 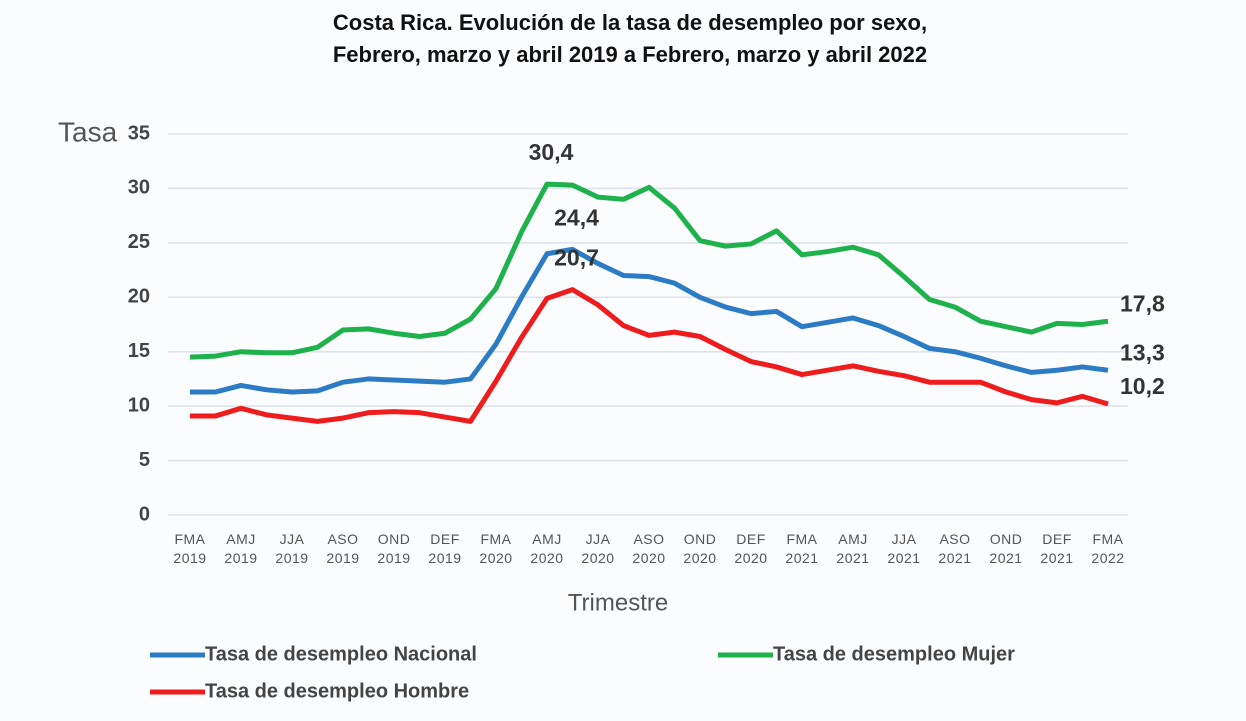 I want to click on data-label: 24,4, so click(x=576, y=217).